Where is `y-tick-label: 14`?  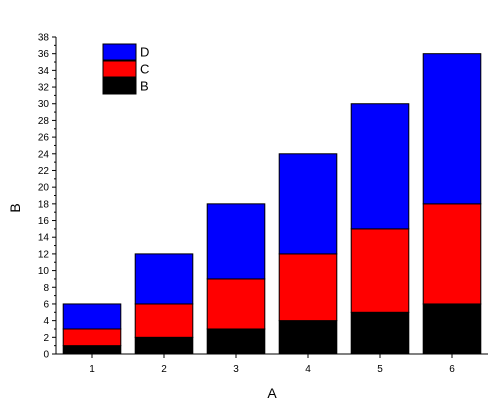
y-tick-label: 14 is located at coordinates (44, 238).